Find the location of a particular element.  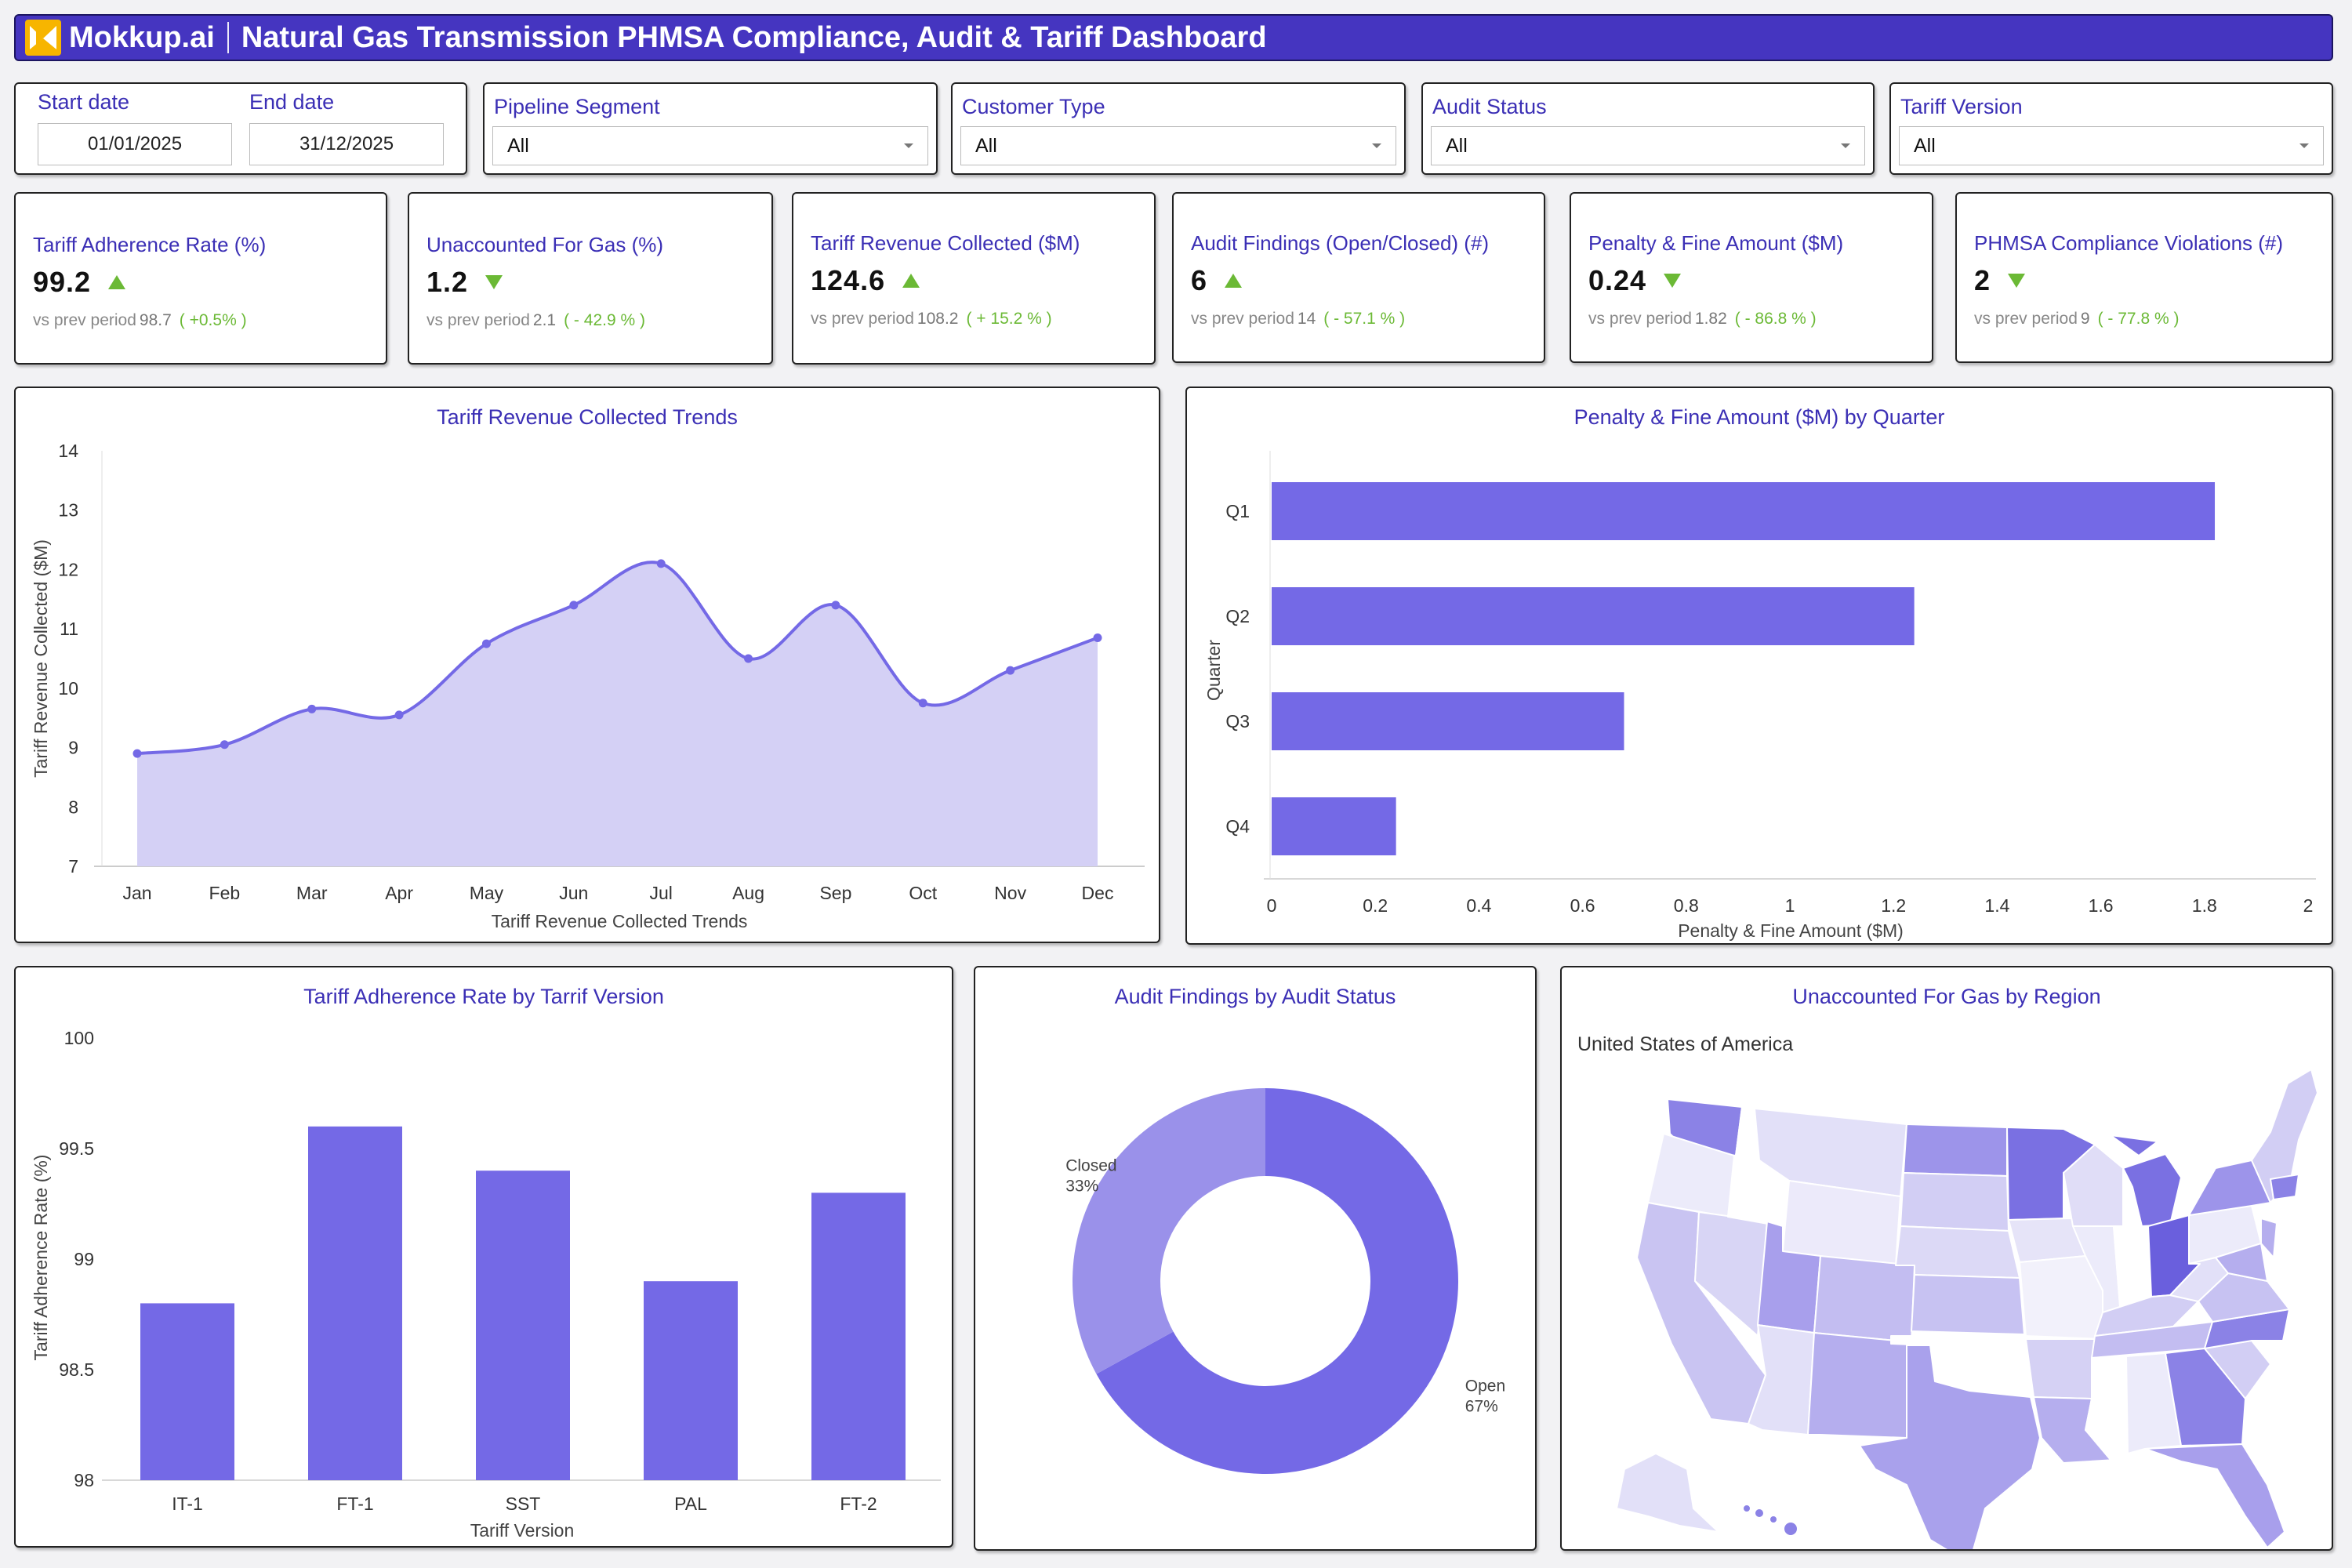

kpi-comparison: vs prev period 108.2 ( + 15.2 % ) is located at coordinates (931, 319).